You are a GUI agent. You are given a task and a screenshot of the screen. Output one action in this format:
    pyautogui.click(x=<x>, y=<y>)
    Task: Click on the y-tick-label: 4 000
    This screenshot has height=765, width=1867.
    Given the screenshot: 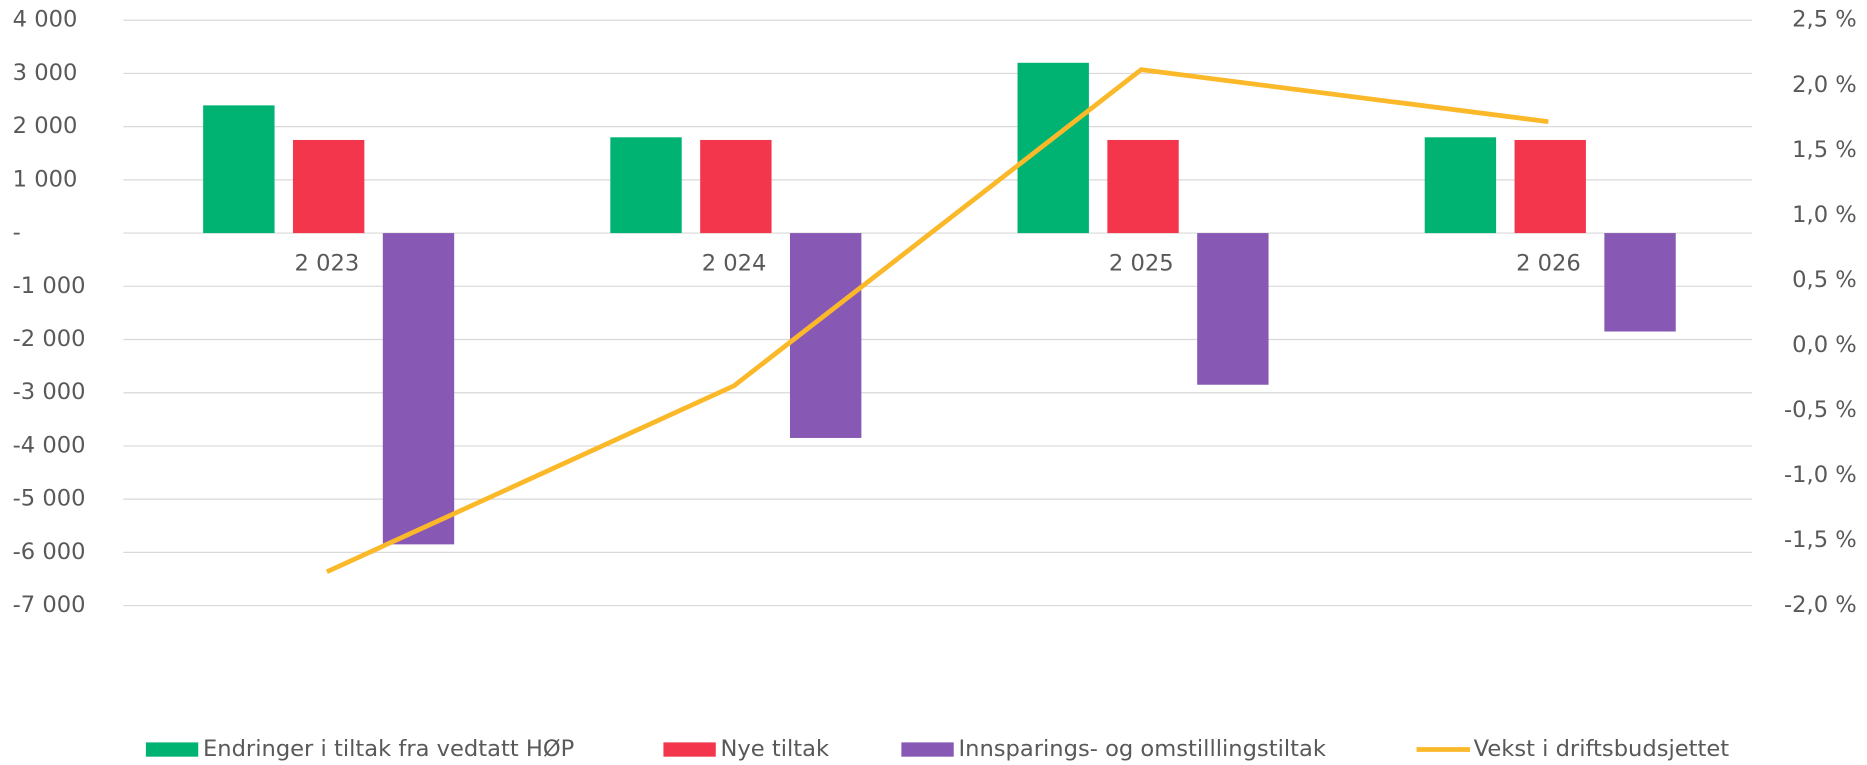 What is the action you would take?
    pyautogui.click(x=45, y=20)
    